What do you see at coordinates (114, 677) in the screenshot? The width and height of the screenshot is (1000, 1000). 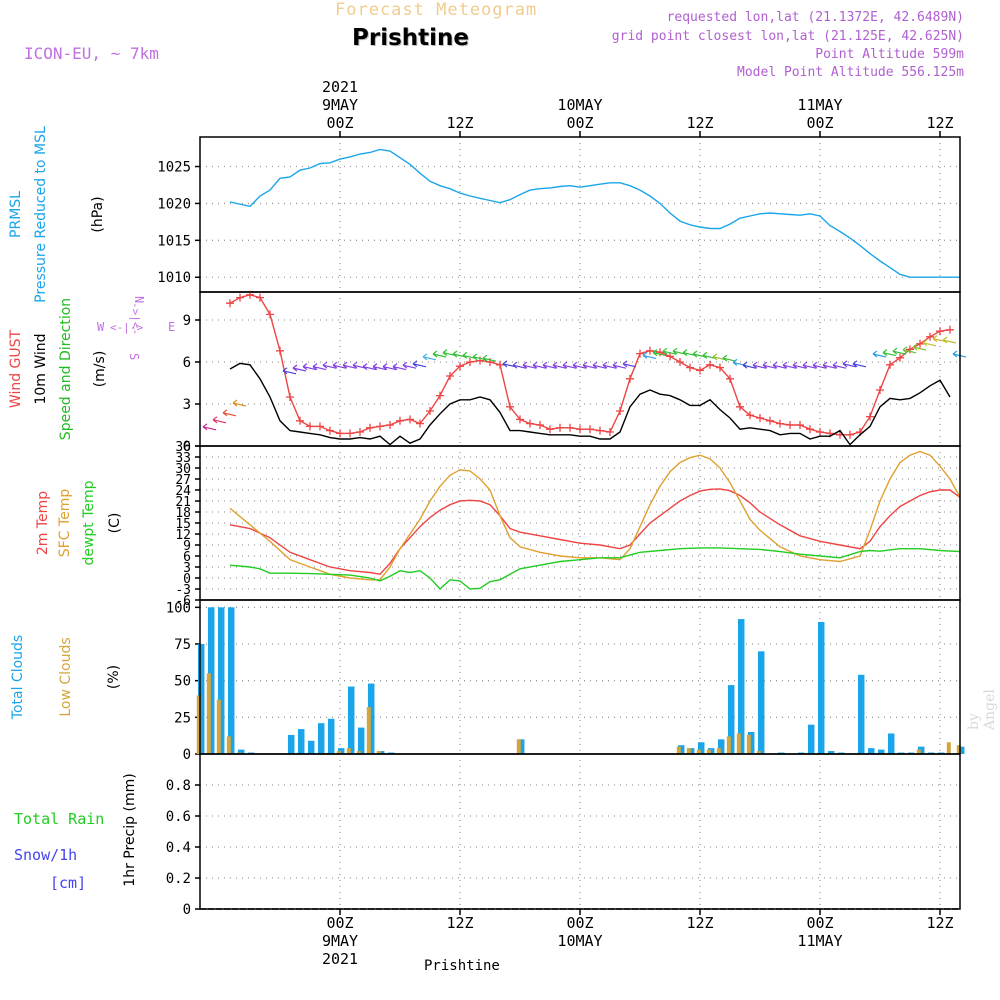 I see `panel-label-clouds: (%)` at bounding box center [114, 677].